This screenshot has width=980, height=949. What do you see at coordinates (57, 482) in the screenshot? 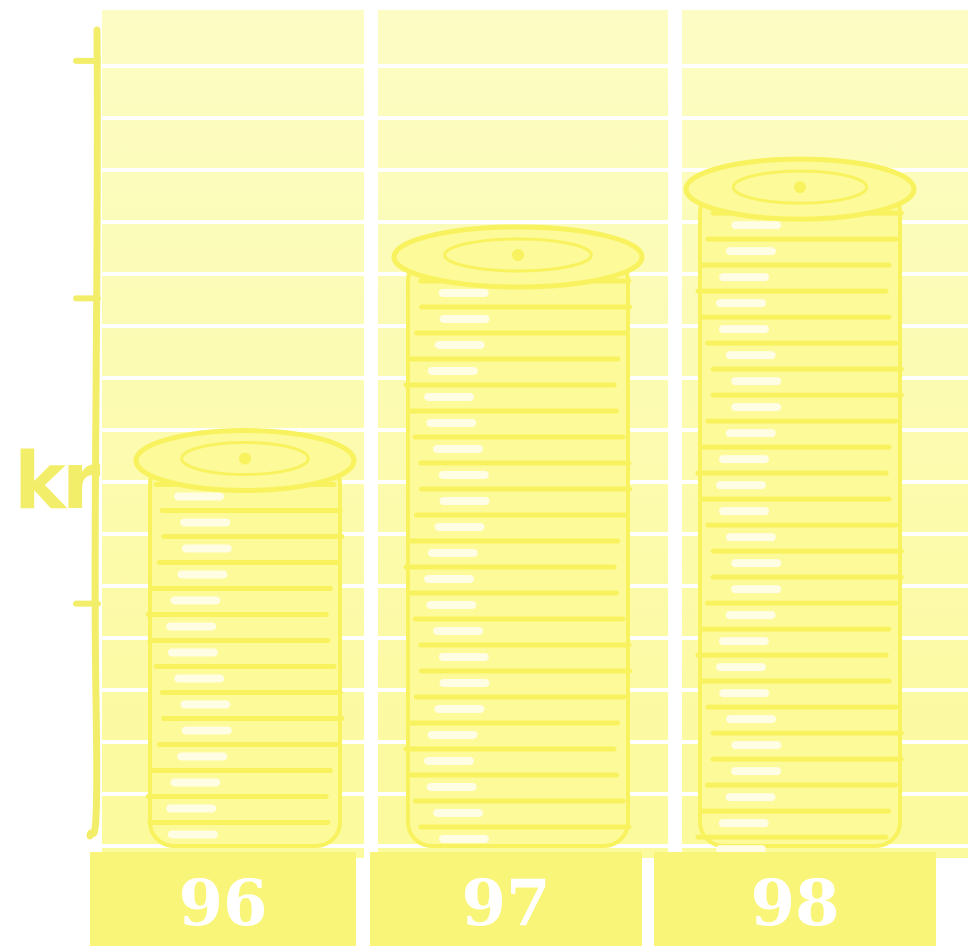
I see `y-axis-label: kr` at bounding box center [57, 482].